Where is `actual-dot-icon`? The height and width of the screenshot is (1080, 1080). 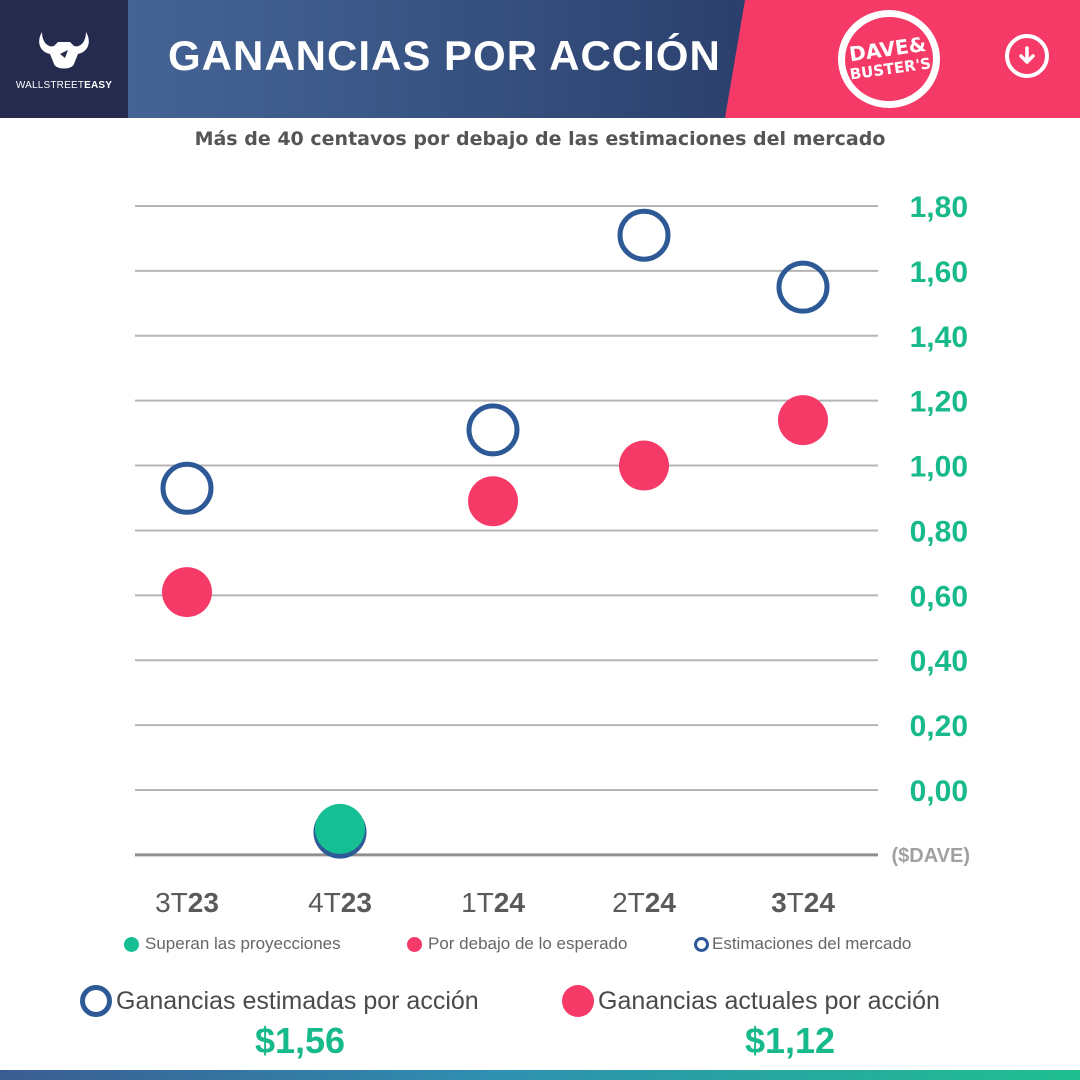
actual-dot-icon is located at coordinates (578, 1001).